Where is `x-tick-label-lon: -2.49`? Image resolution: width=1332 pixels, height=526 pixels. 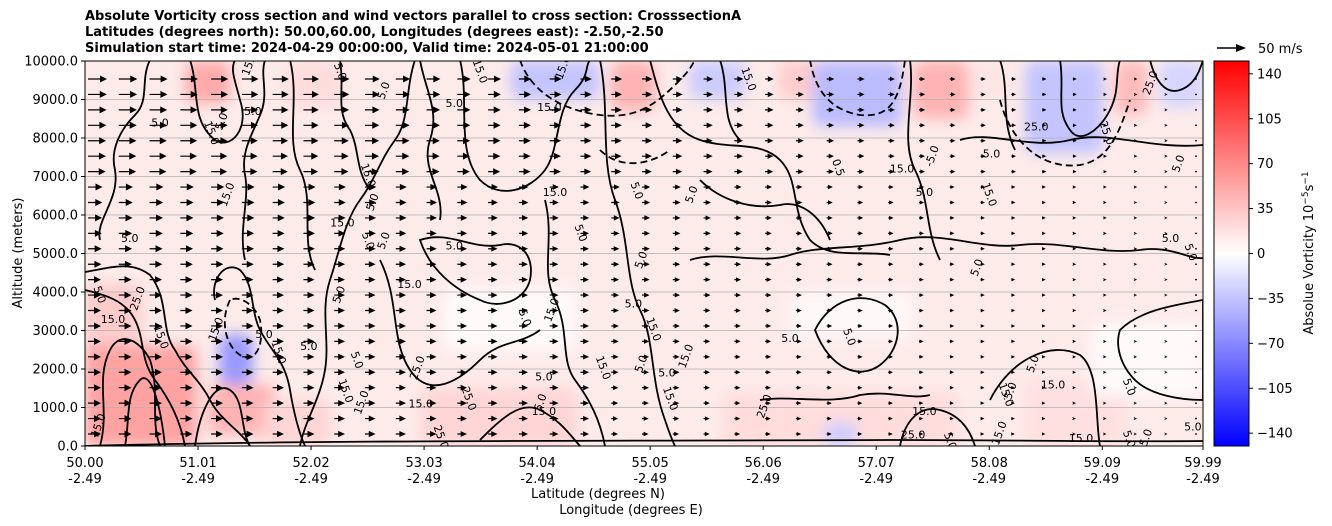
x-tick-label-lon: -2.49 is located at coordinates (650, 479).